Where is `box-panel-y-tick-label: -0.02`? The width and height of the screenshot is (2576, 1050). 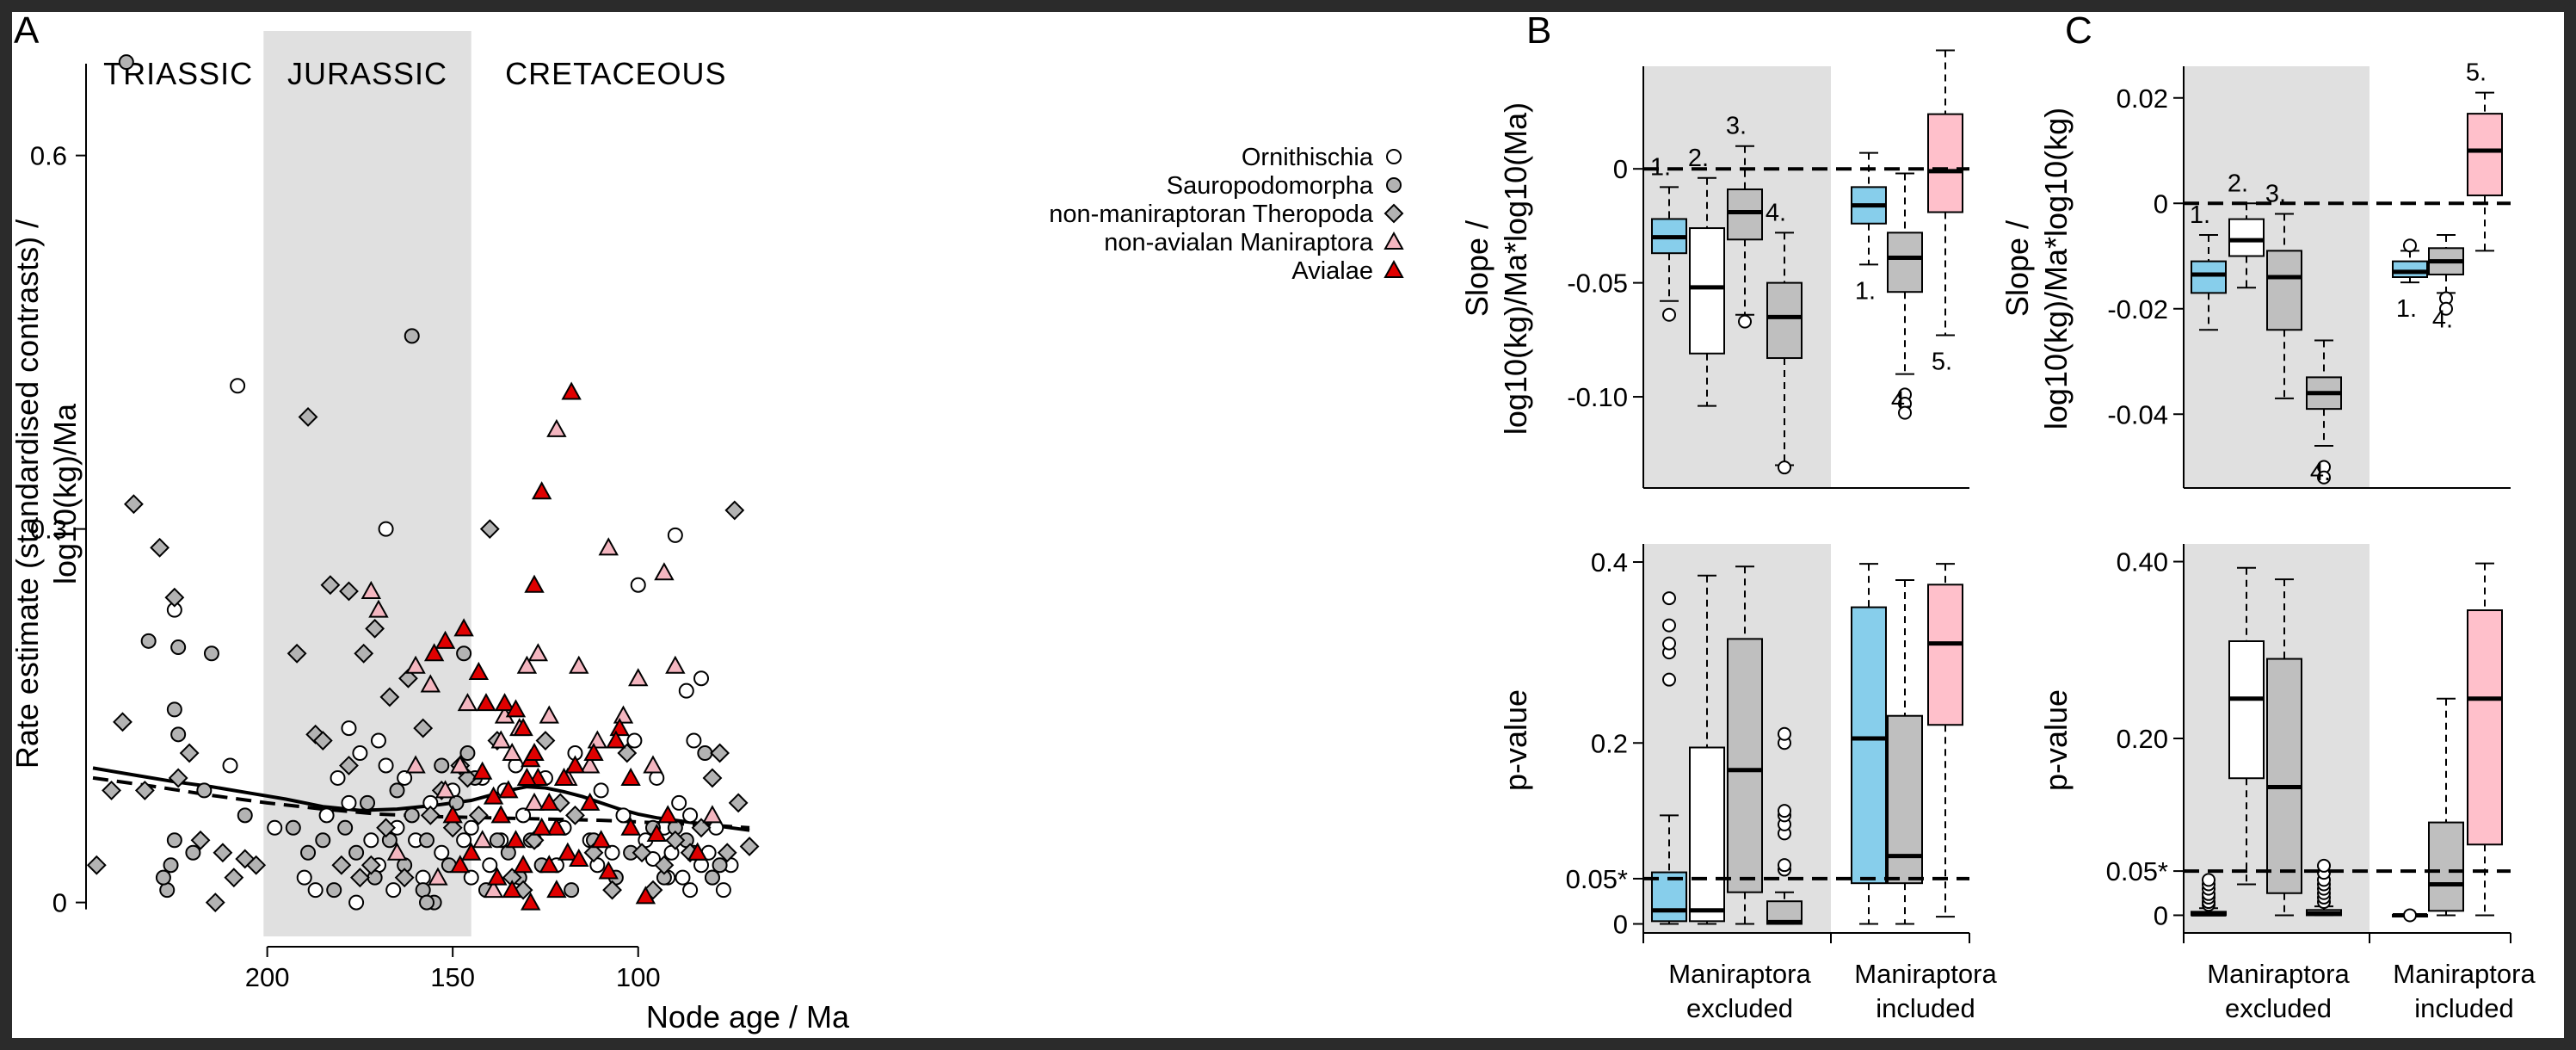
box-panel-y-tick-label: -0.02 is located at coordinates (2137, 309).